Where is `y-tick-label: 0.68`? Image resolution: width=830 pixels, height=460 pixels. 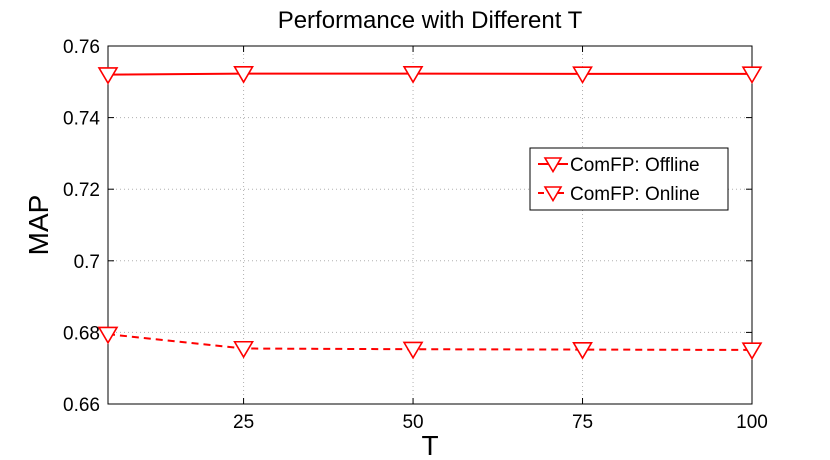
y-tick-label: 0.68 is located at coordinates (81, 333).